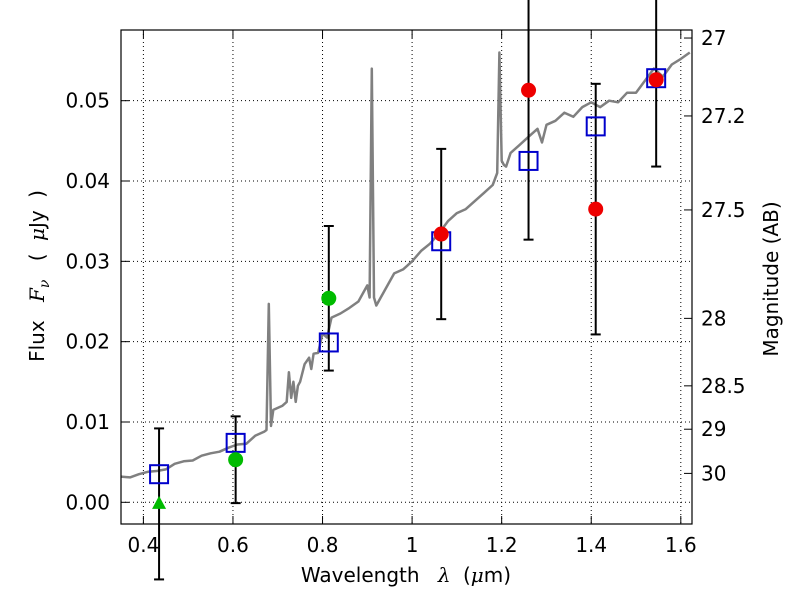  Describe the element at coordinates (477, 575) in the screenshot. I see `x-label-unit-mu: μ` at that location.